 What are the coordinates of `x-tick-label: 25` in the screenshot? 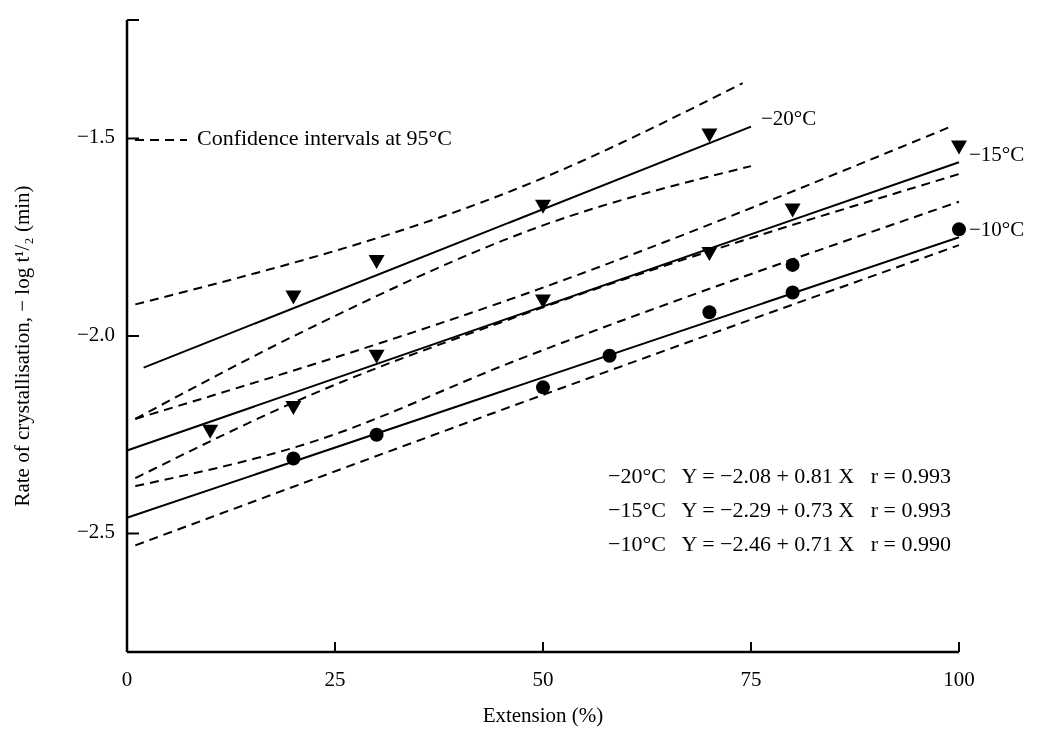 It's located at (335, 679).